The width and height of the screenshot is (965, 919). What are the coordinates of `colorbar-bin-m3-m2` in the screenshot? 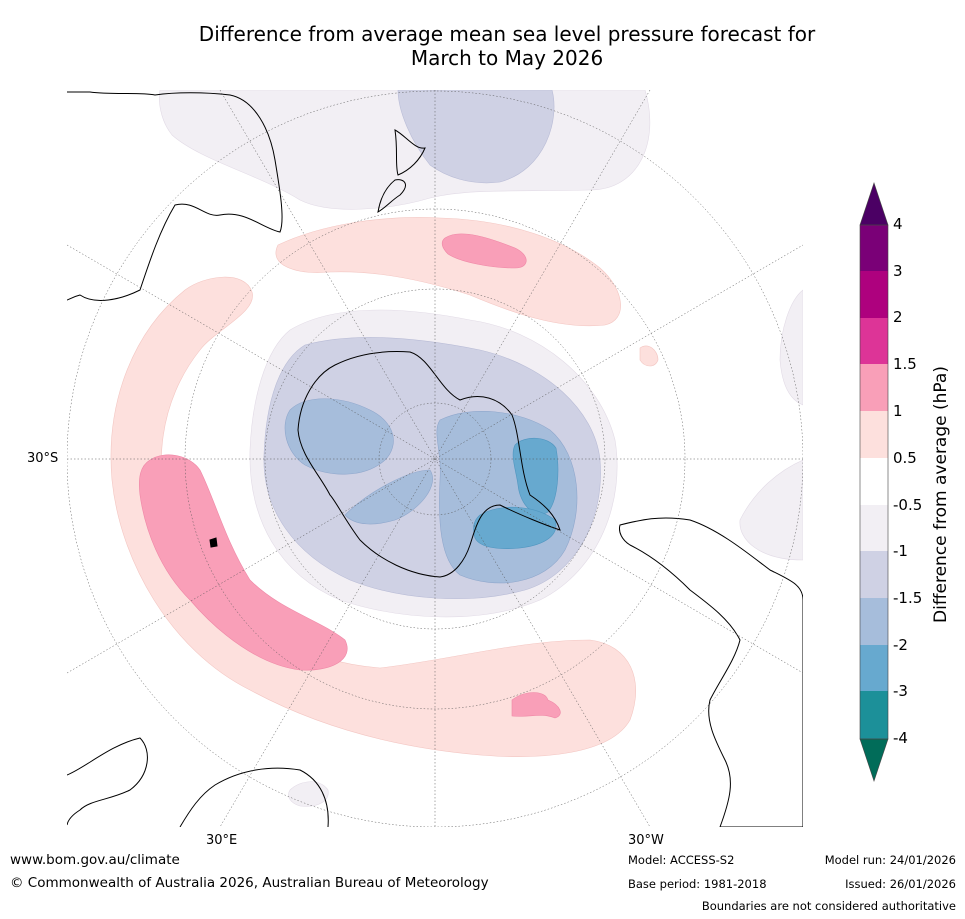 It's located at (874, 668).